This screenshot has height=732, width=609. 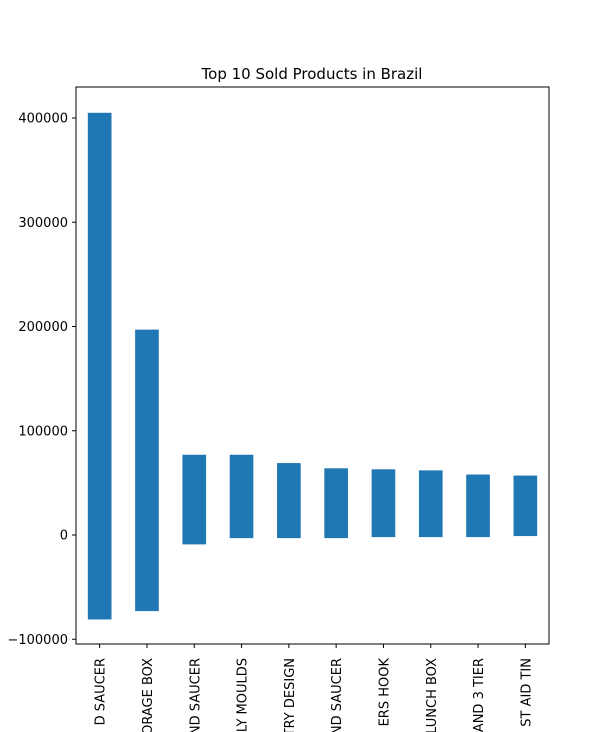 I want to click on x-tick-label: TRY DESIGN, so click(x=290, y=695).